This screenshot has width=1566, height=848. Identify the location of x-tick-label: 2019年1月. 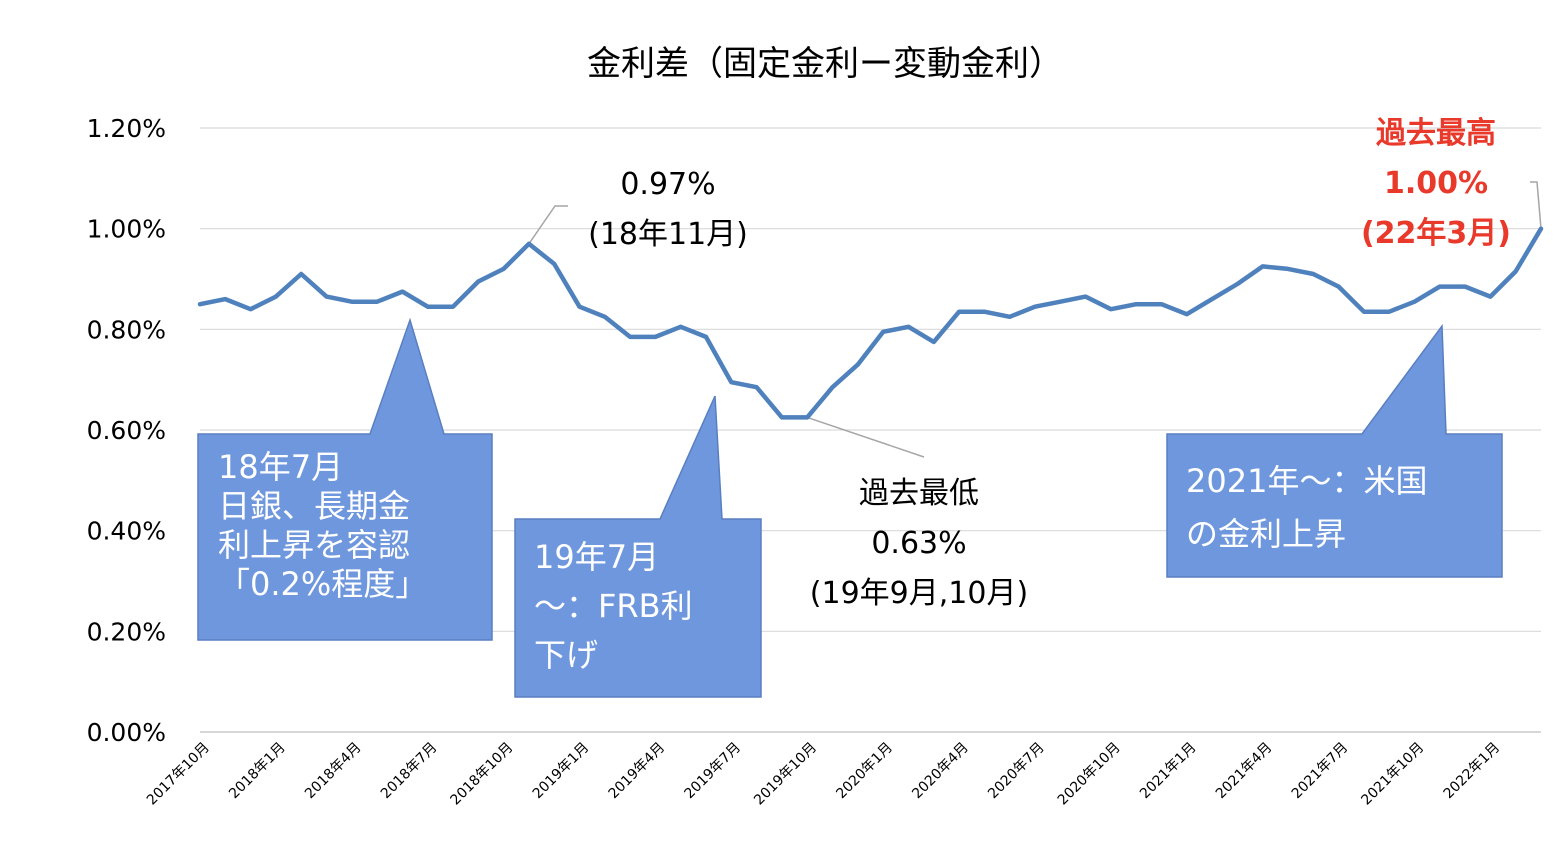
(561, 771).